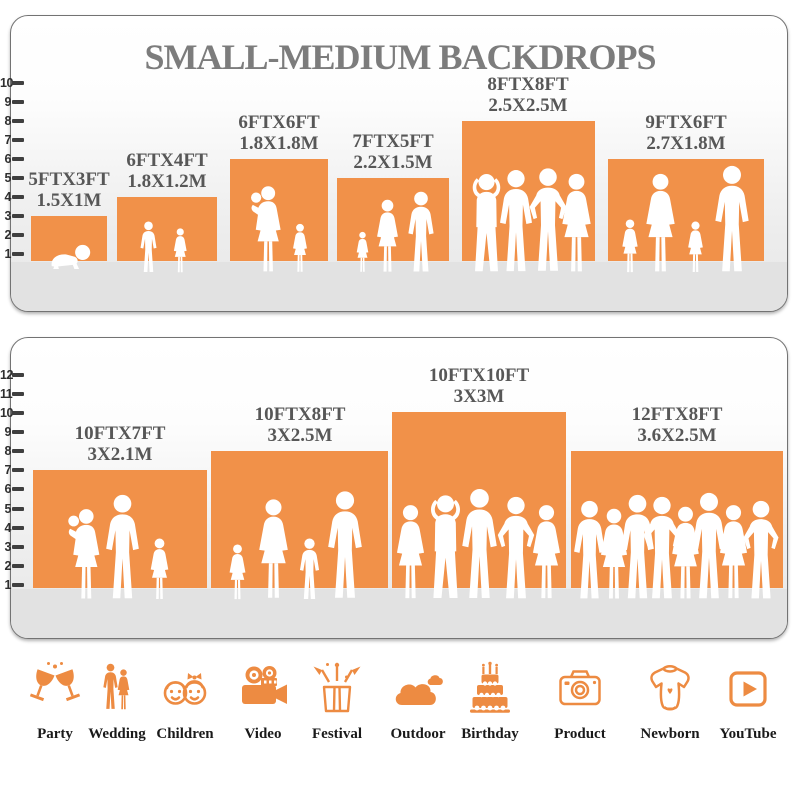 The image size is (800, 800). Describe the element at coordinates (185, 689) in the screenshot. I see `children-icon` at that location.